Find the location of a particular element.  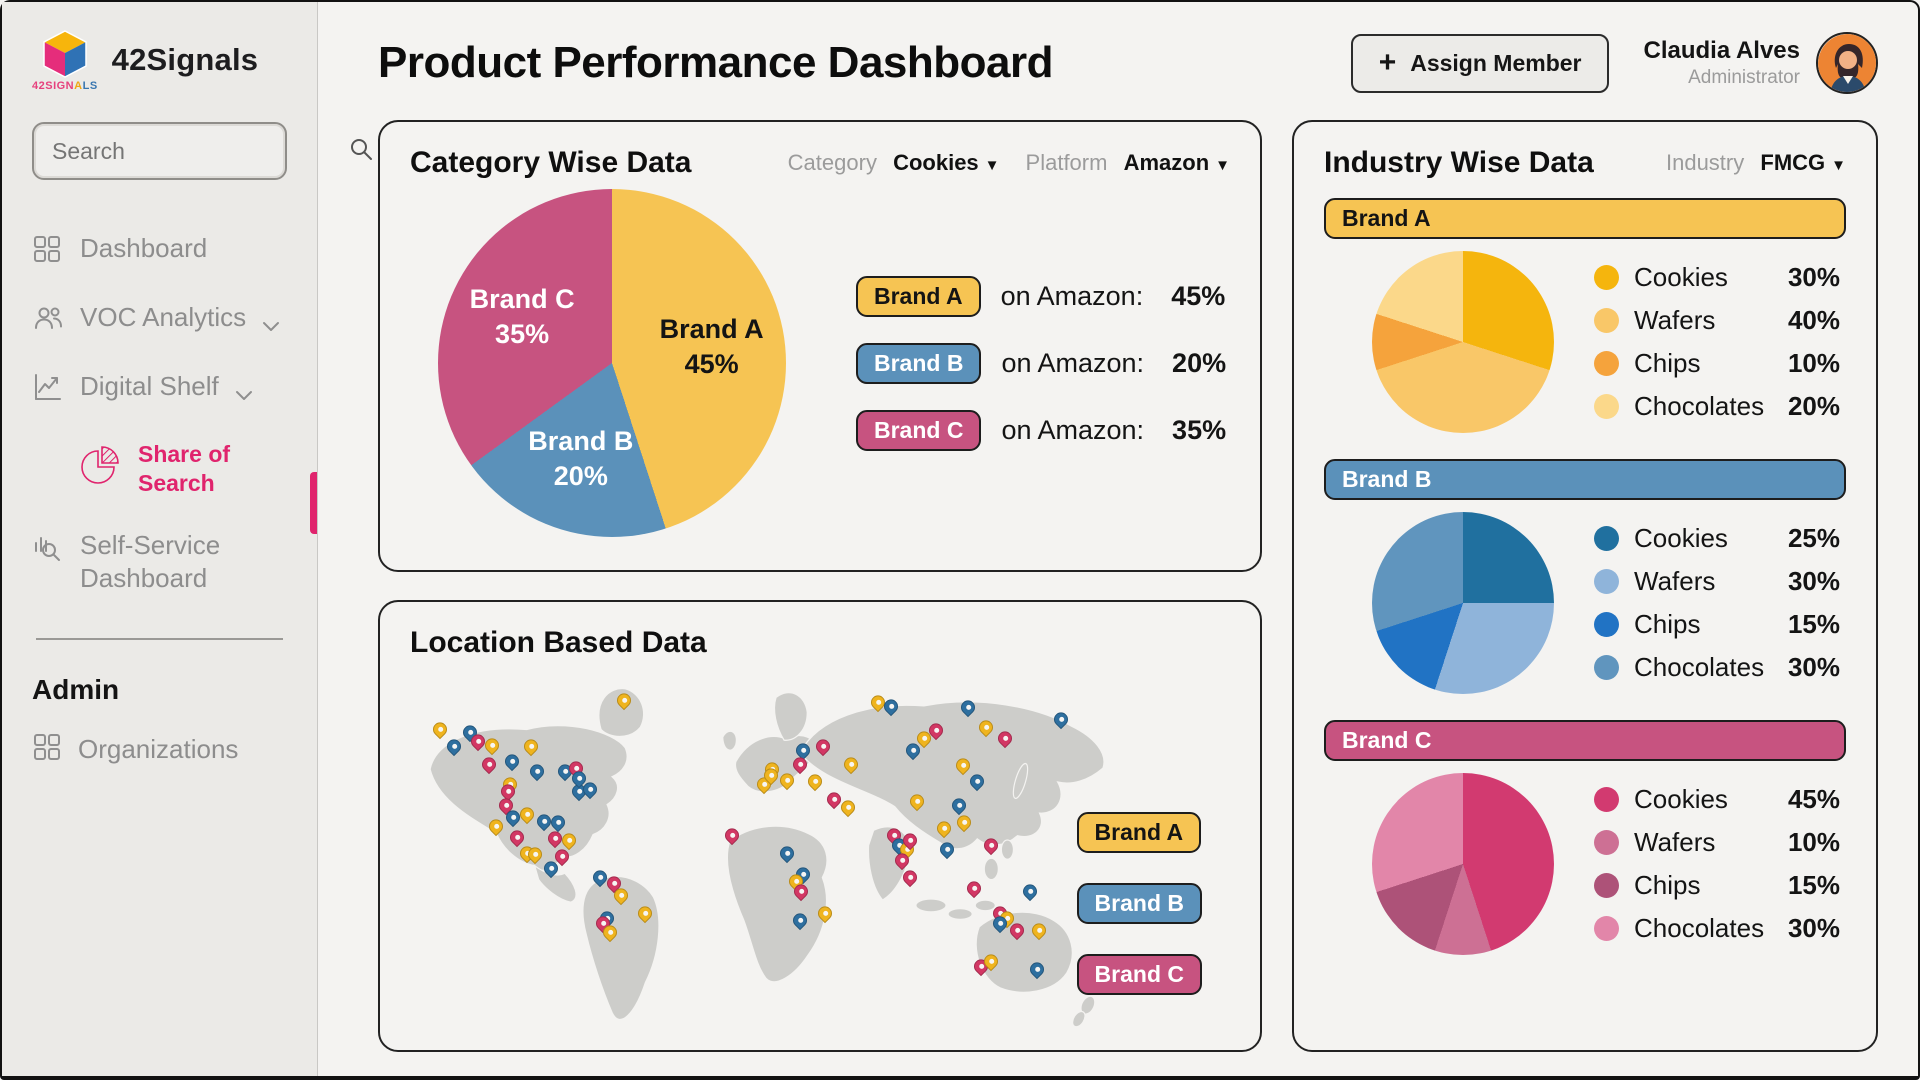

user-role: Administrator is located at coordinates (1744, 77).